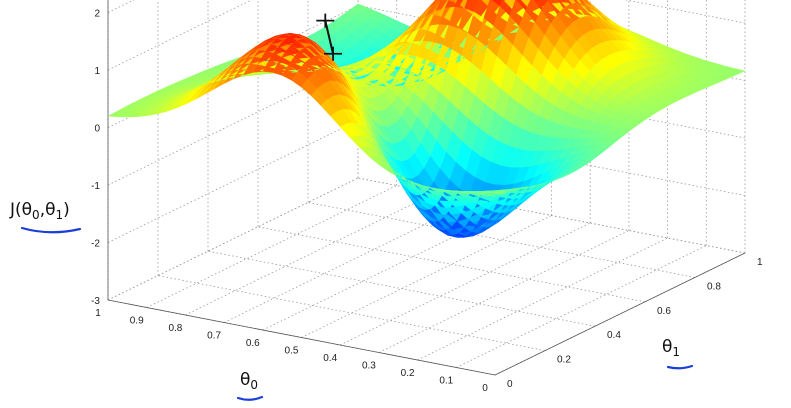  I want to click on y-axis-line, so click(620, 314).